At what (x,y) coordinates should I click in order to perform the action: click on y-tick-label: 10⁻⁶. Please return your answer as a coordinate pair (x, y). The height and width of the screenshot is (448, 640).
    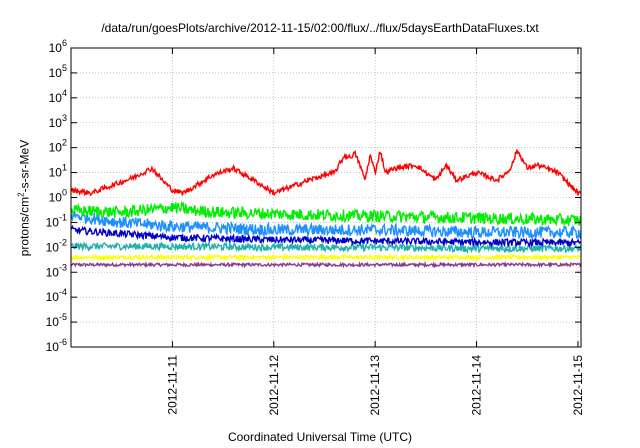
    Looking at the image, I should click on (56, 345).